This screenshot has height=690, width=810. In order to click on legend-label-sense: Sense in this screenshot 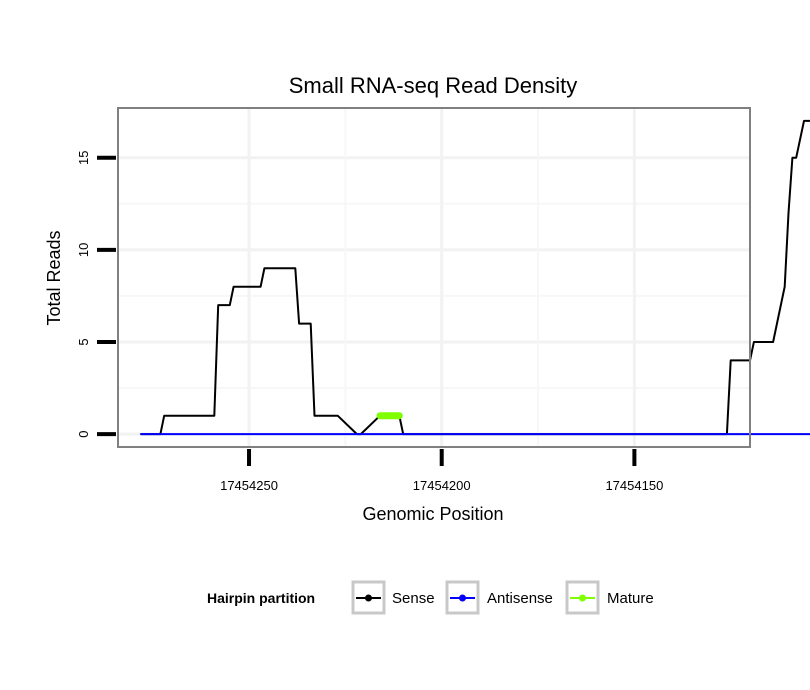, I will do `click(413, 598)`.